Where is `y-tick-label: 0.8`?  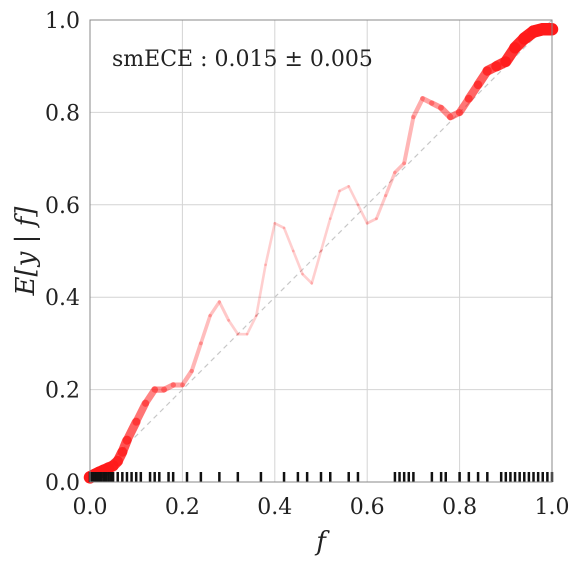 y-tick-label: 0.8 is located at coordinates (62, 113).